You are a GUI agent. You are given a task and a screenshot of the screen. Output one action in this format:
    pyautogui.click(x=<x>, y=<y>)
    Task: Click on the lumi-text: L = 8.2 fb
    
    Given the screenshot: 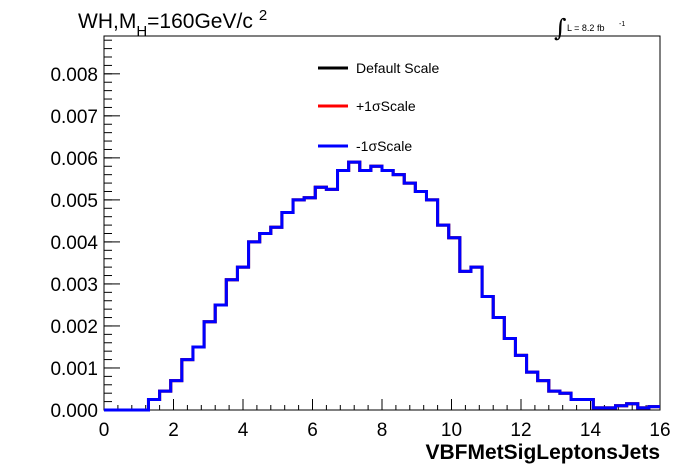 What is the action you would take?
    pyautogui.click(x=585, y=28)
    